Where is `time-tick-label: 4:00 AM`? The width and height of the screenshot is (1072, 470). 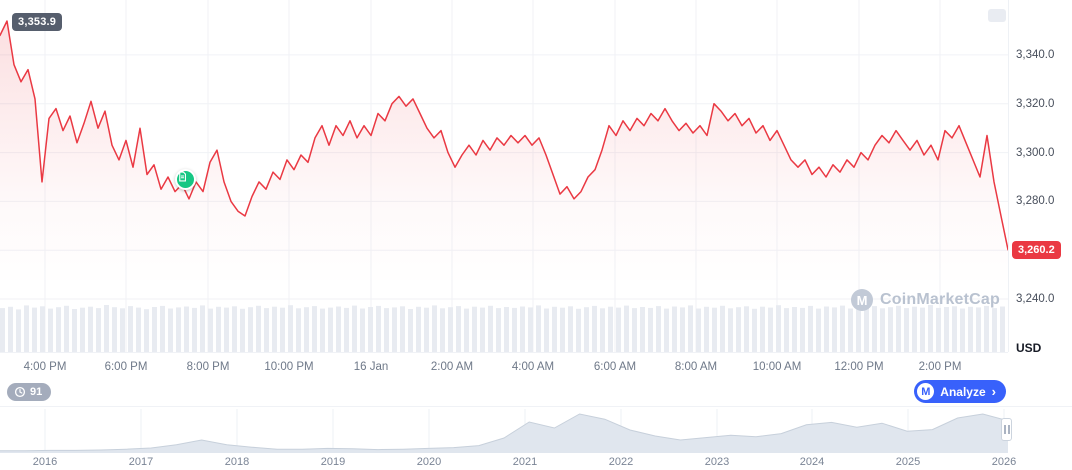
time-tick-label: 4:00 AM is located at coordinates (533, 367).